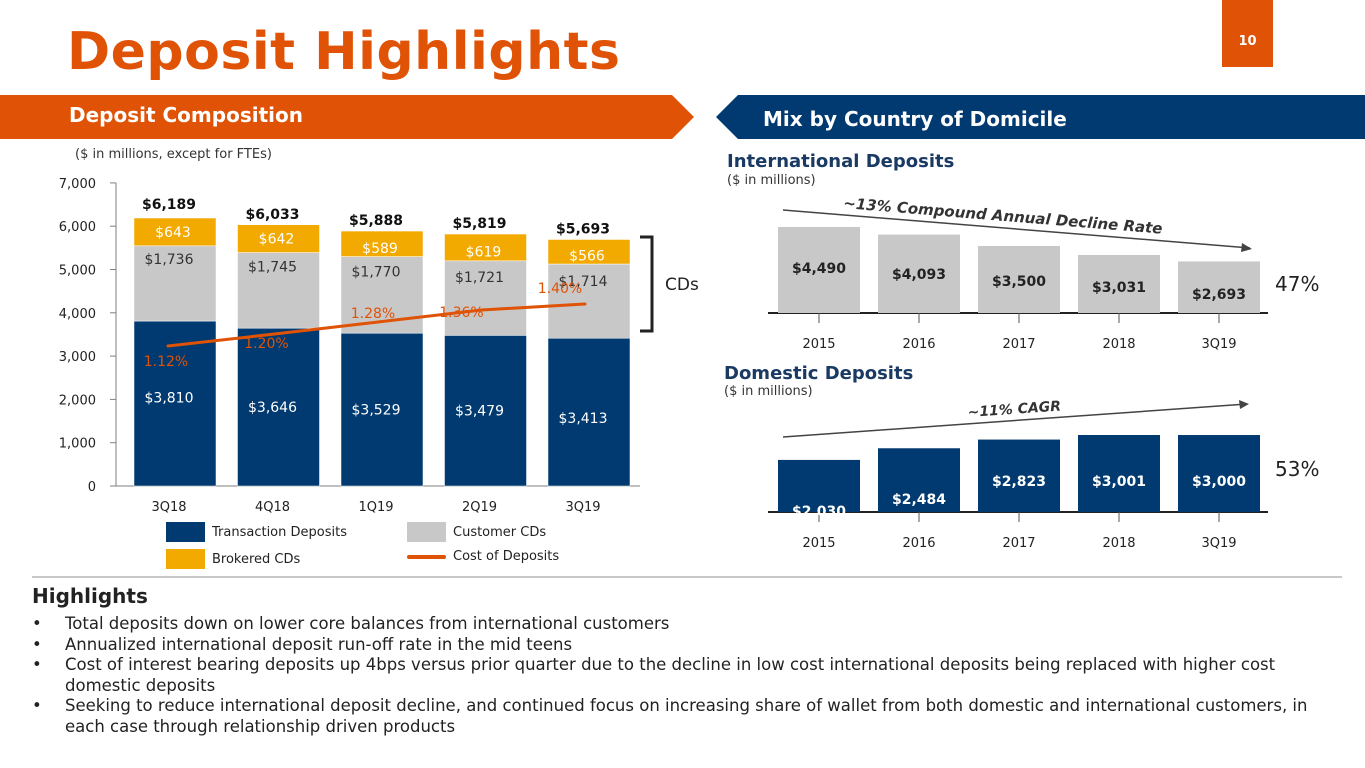 The image size is (1365, 768). What do you see at coordinates (583, 229) in the screenshot?
I see `bar-total-label: $5,693` at bounding box center [583, 229].